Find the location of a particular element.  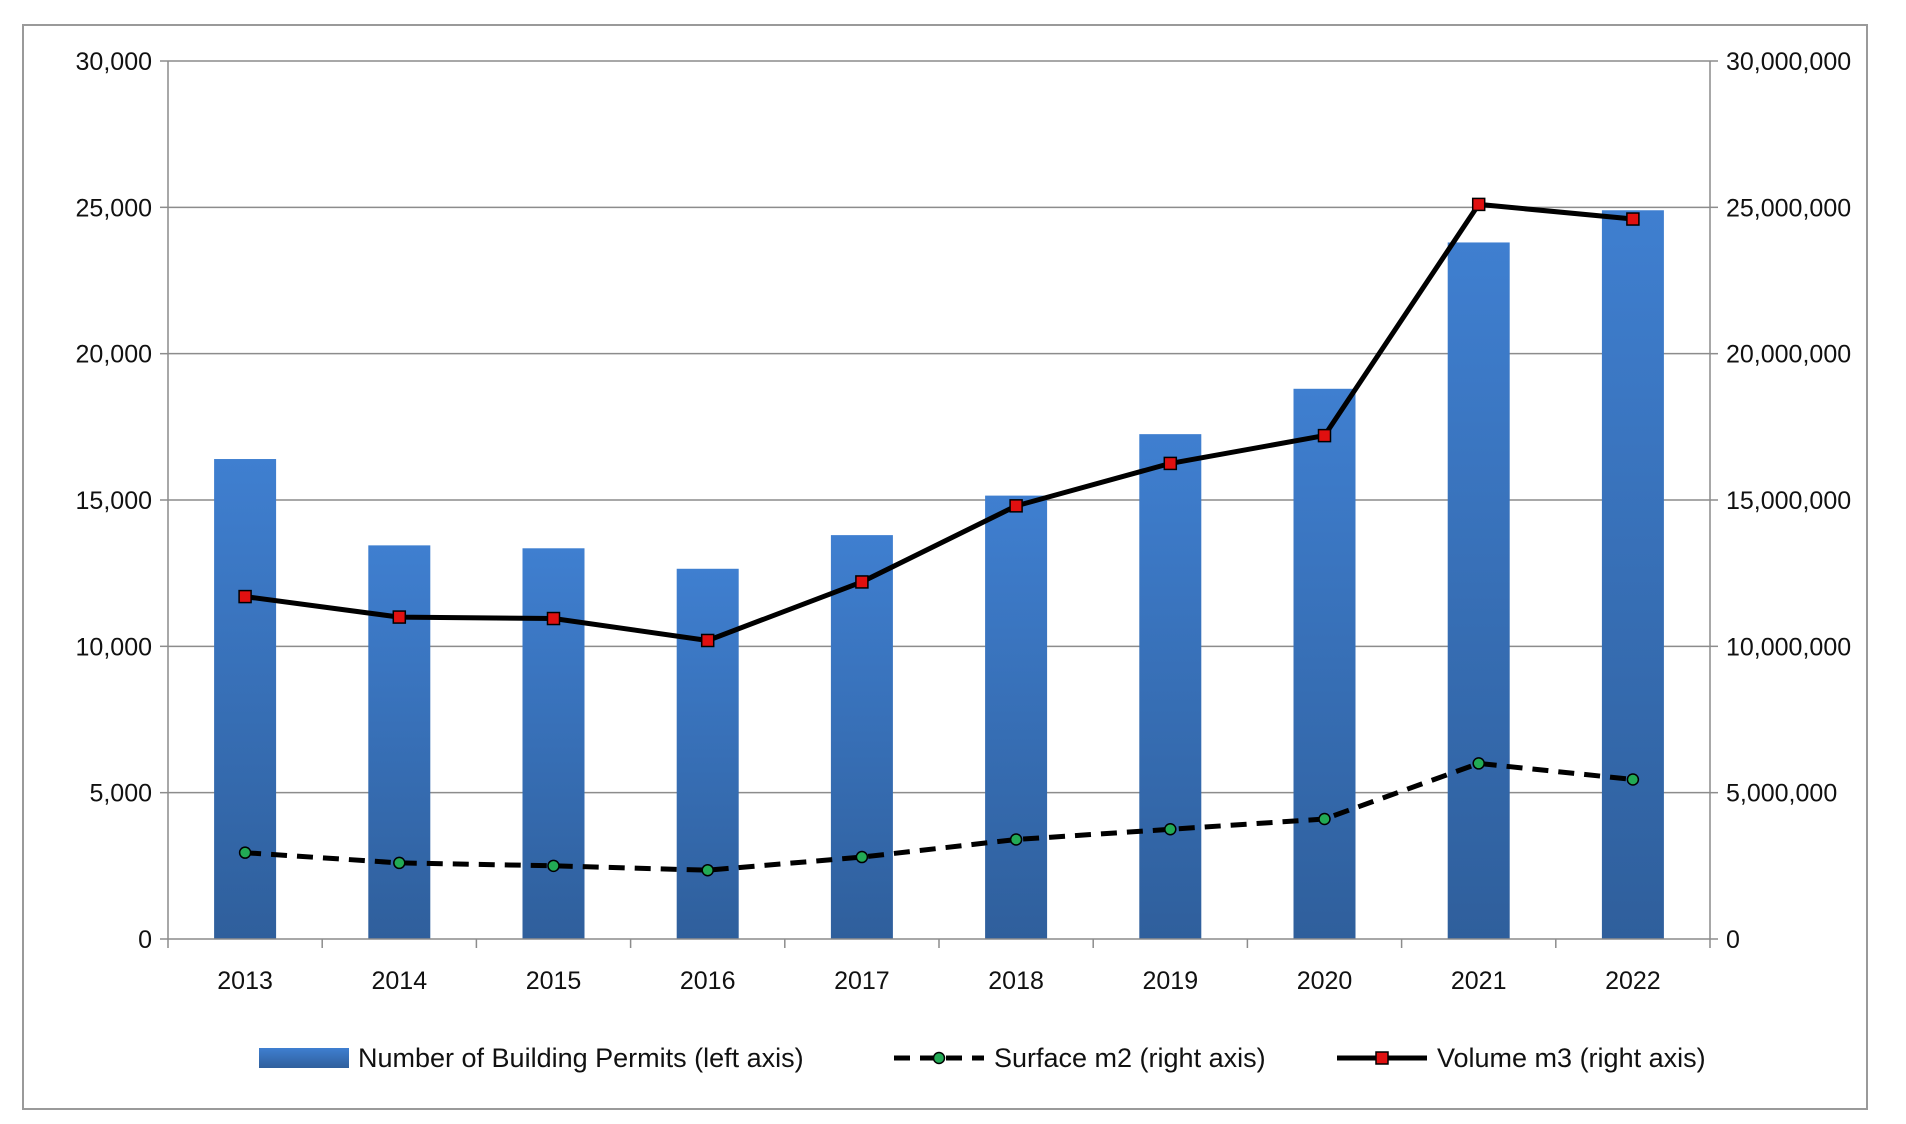

right-axis-tick-label: 5,000,000 is located at coordinates (1781, 794).